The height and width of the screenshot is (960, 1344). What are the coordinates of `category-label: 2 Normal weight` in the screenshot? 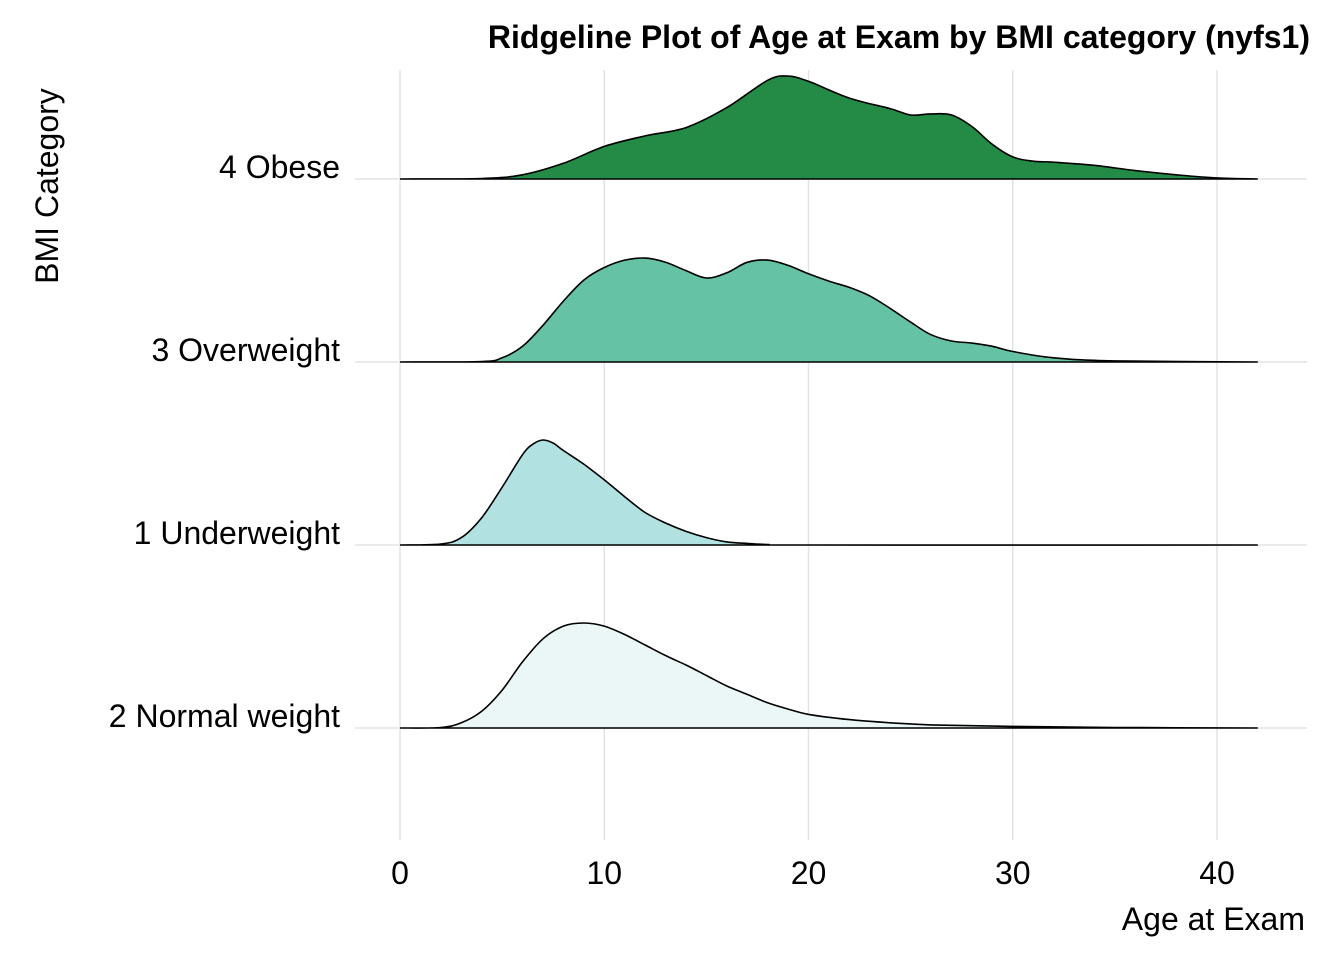 It's located at (224, 716).